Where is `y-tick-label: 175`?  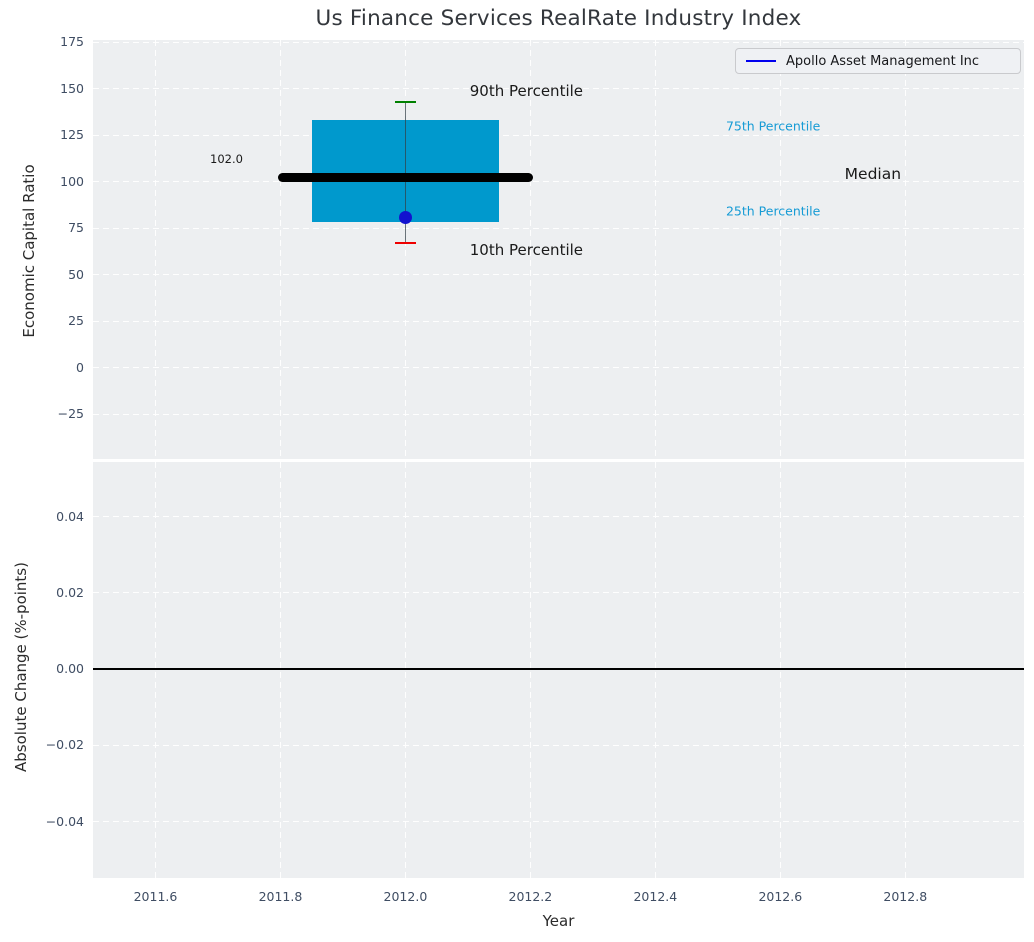
y-tick-label: 175 is located at coordinates (72, 42).